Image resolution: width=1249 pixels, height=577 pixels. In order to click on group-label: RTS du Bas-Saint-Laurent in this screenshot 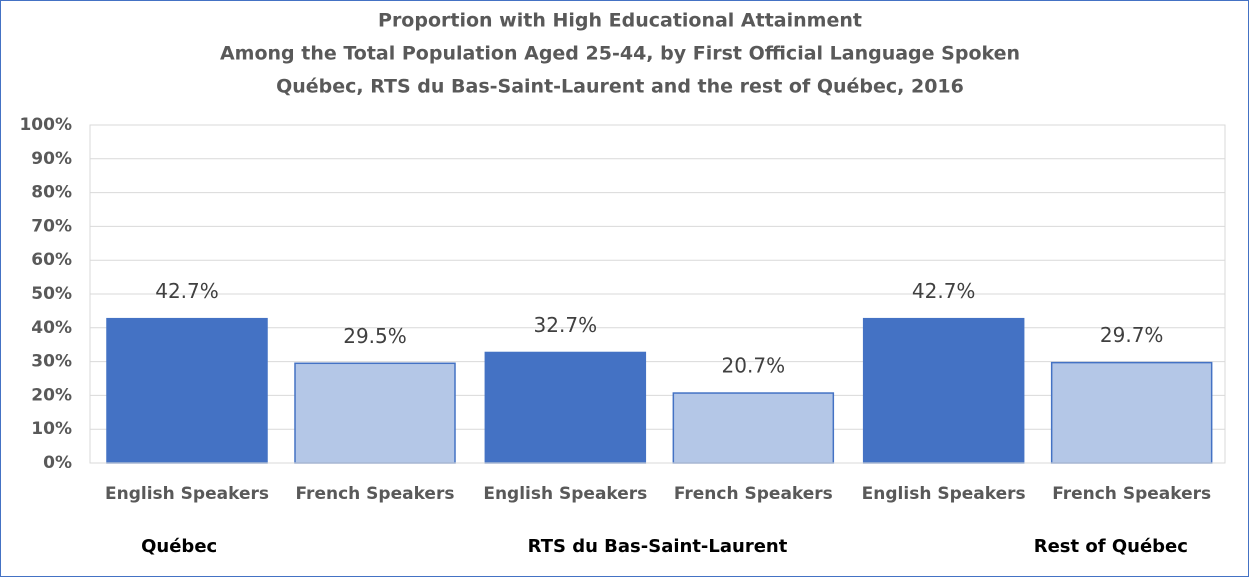, I will do `click(658, 546)`.